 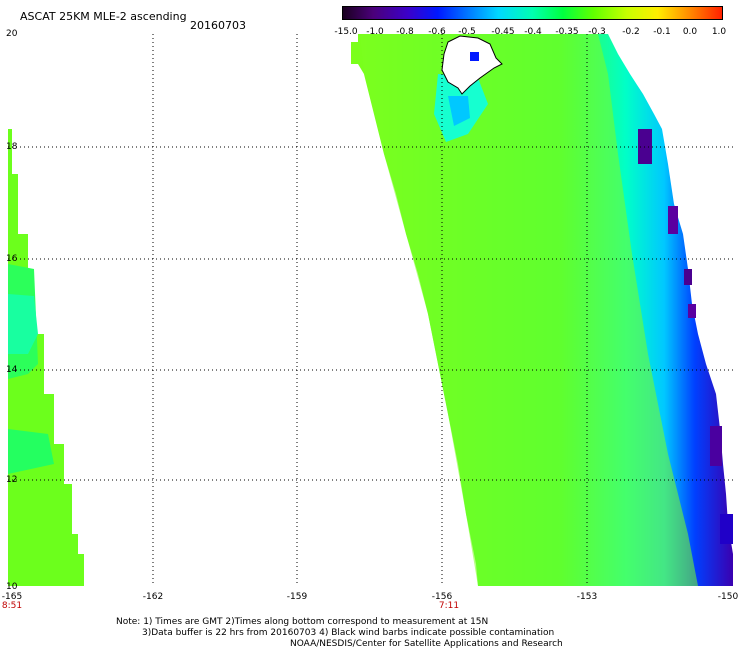 What do you see at coordinates (346, 32) in the screenshot?
I see `colorbar-tick-0: -15.0` at bounding box center [346, 32].